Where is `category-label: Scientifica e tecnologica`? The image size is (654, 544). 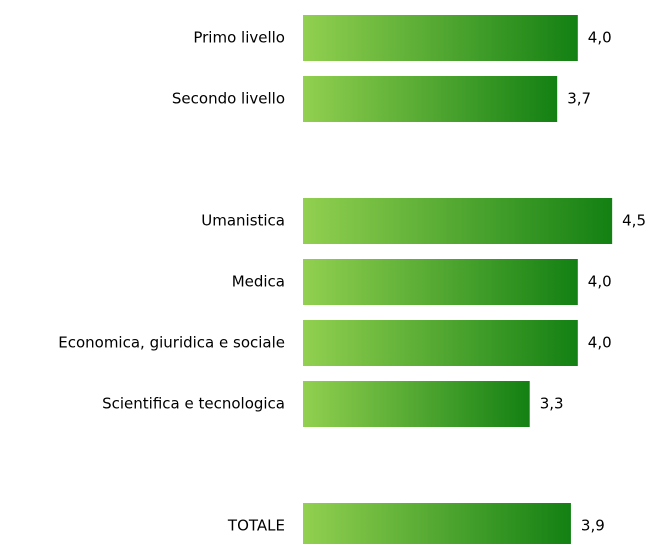
category-label: Scientifica e tecnologica is located at coordinates (193, 404).